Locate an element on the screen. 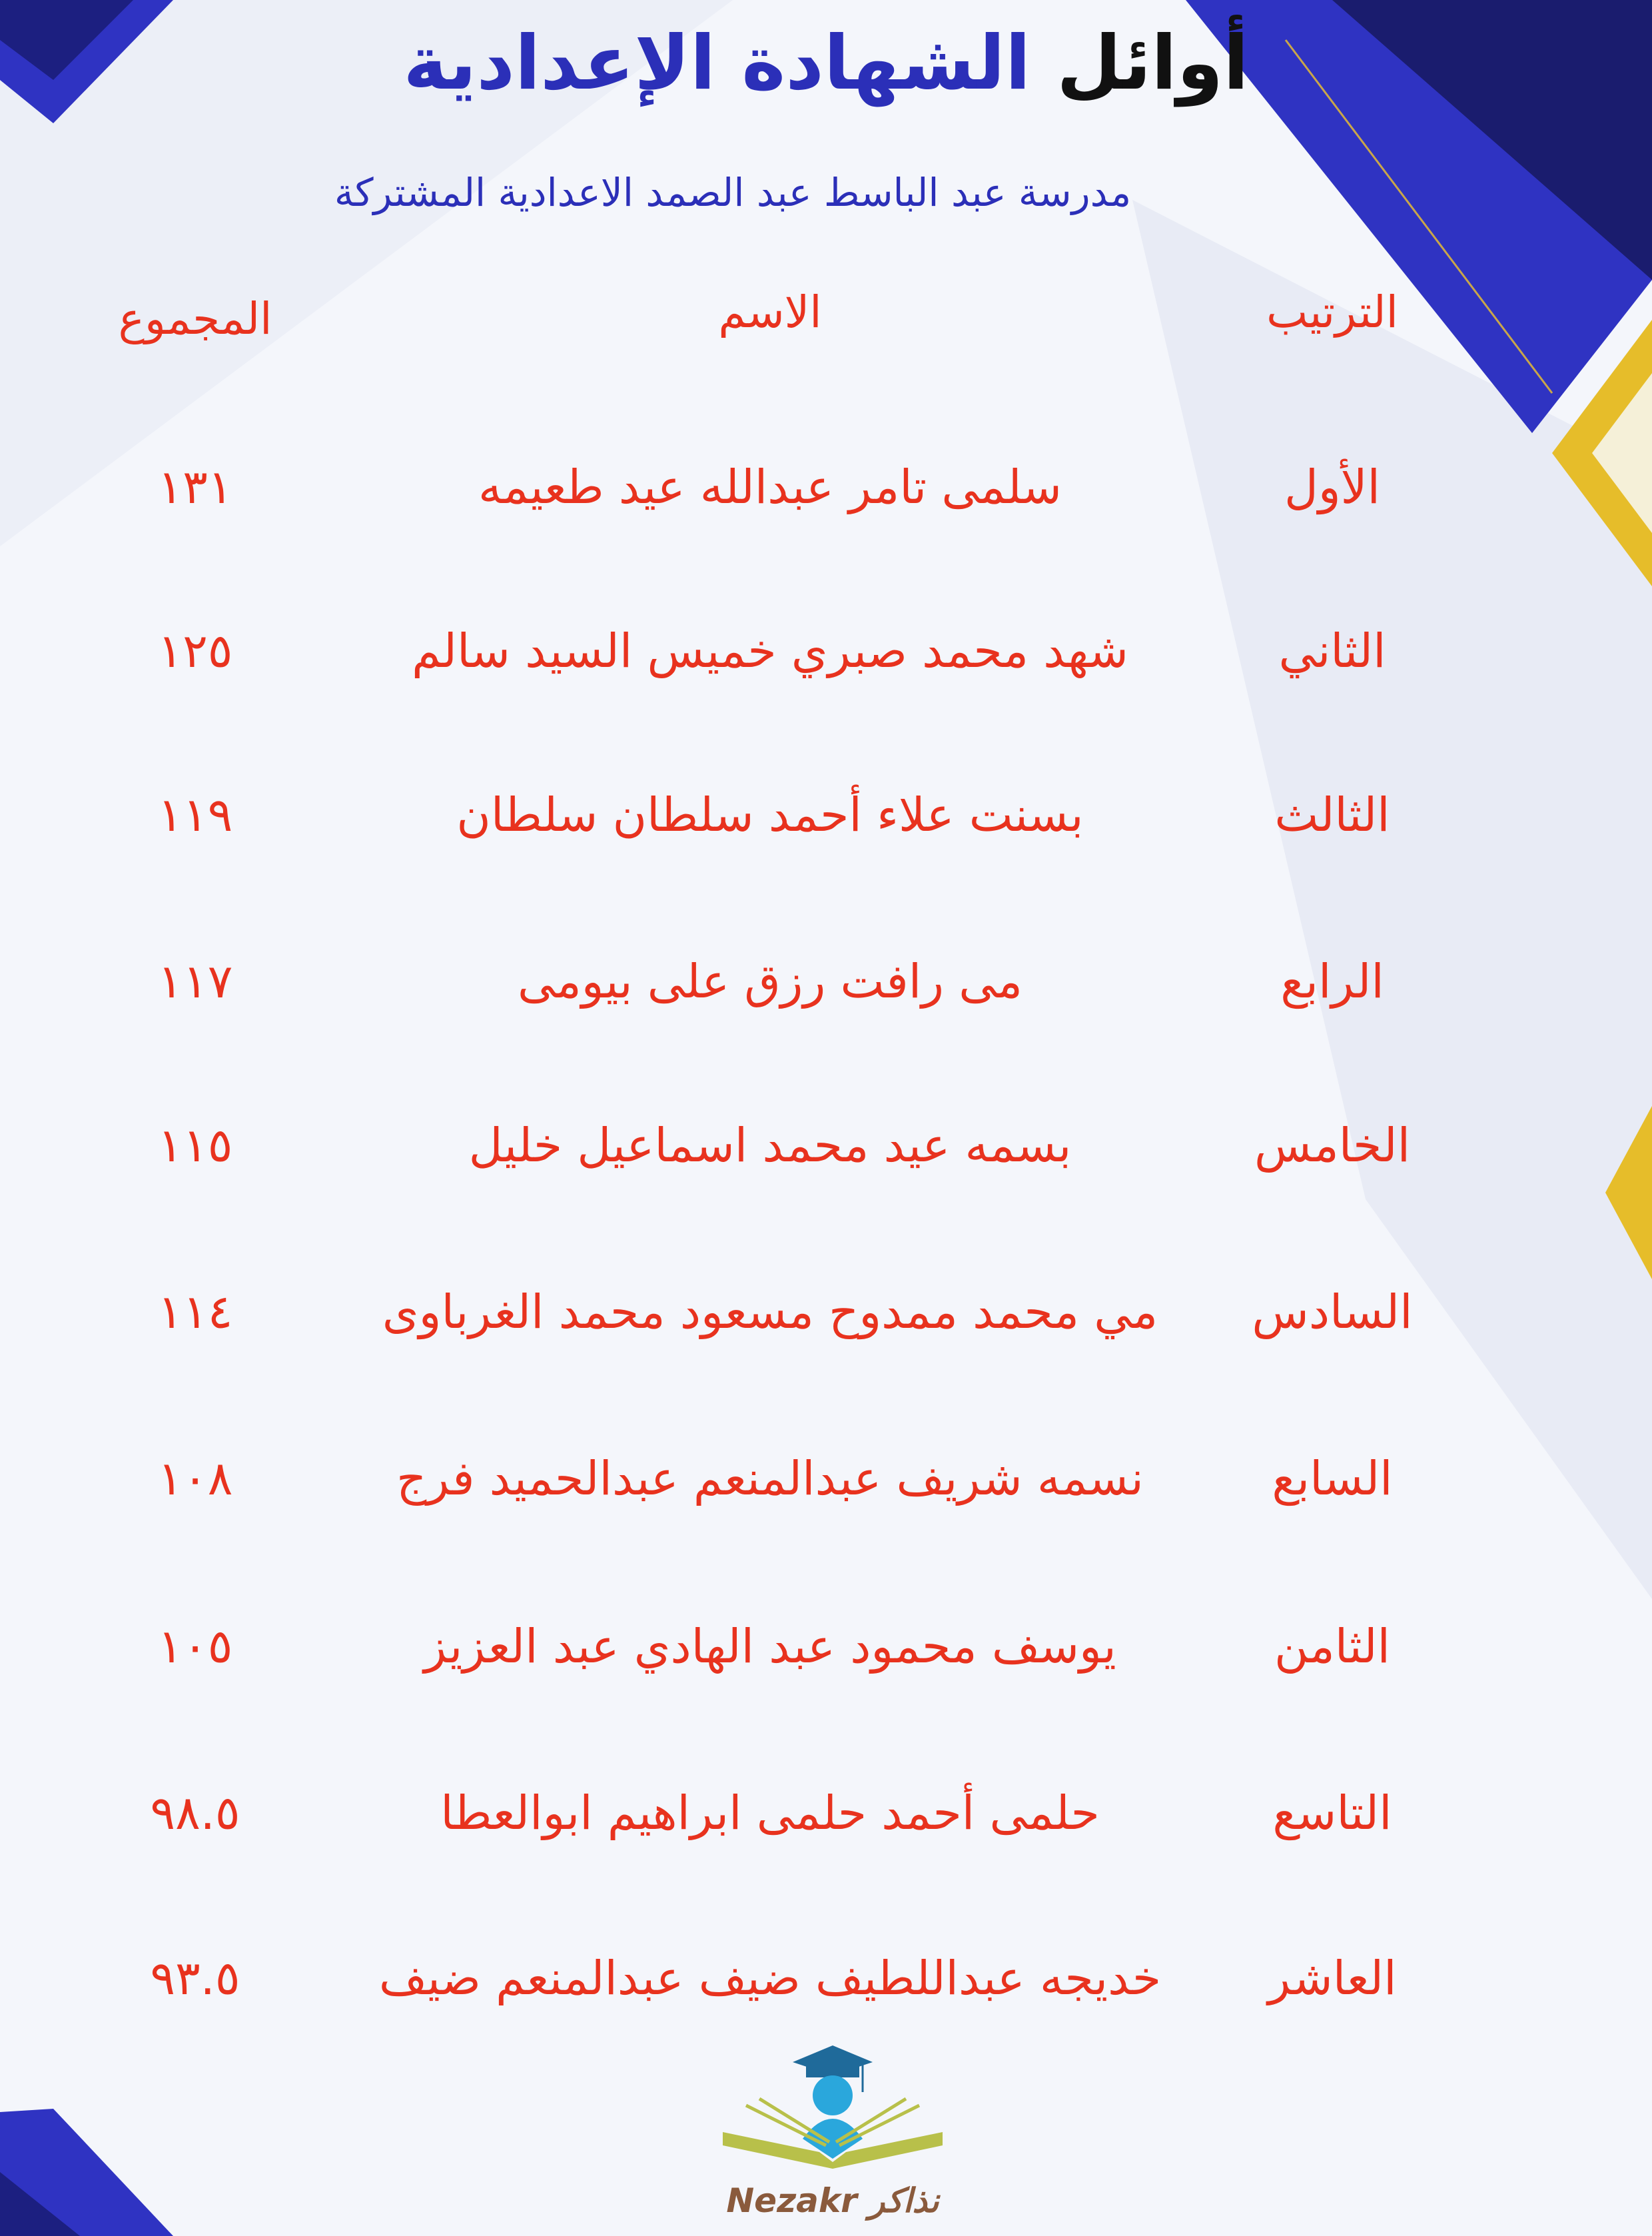 This screenshot has width=1652, height=2236. total-cell: ١١٩ is located at coordinates (195, 815).